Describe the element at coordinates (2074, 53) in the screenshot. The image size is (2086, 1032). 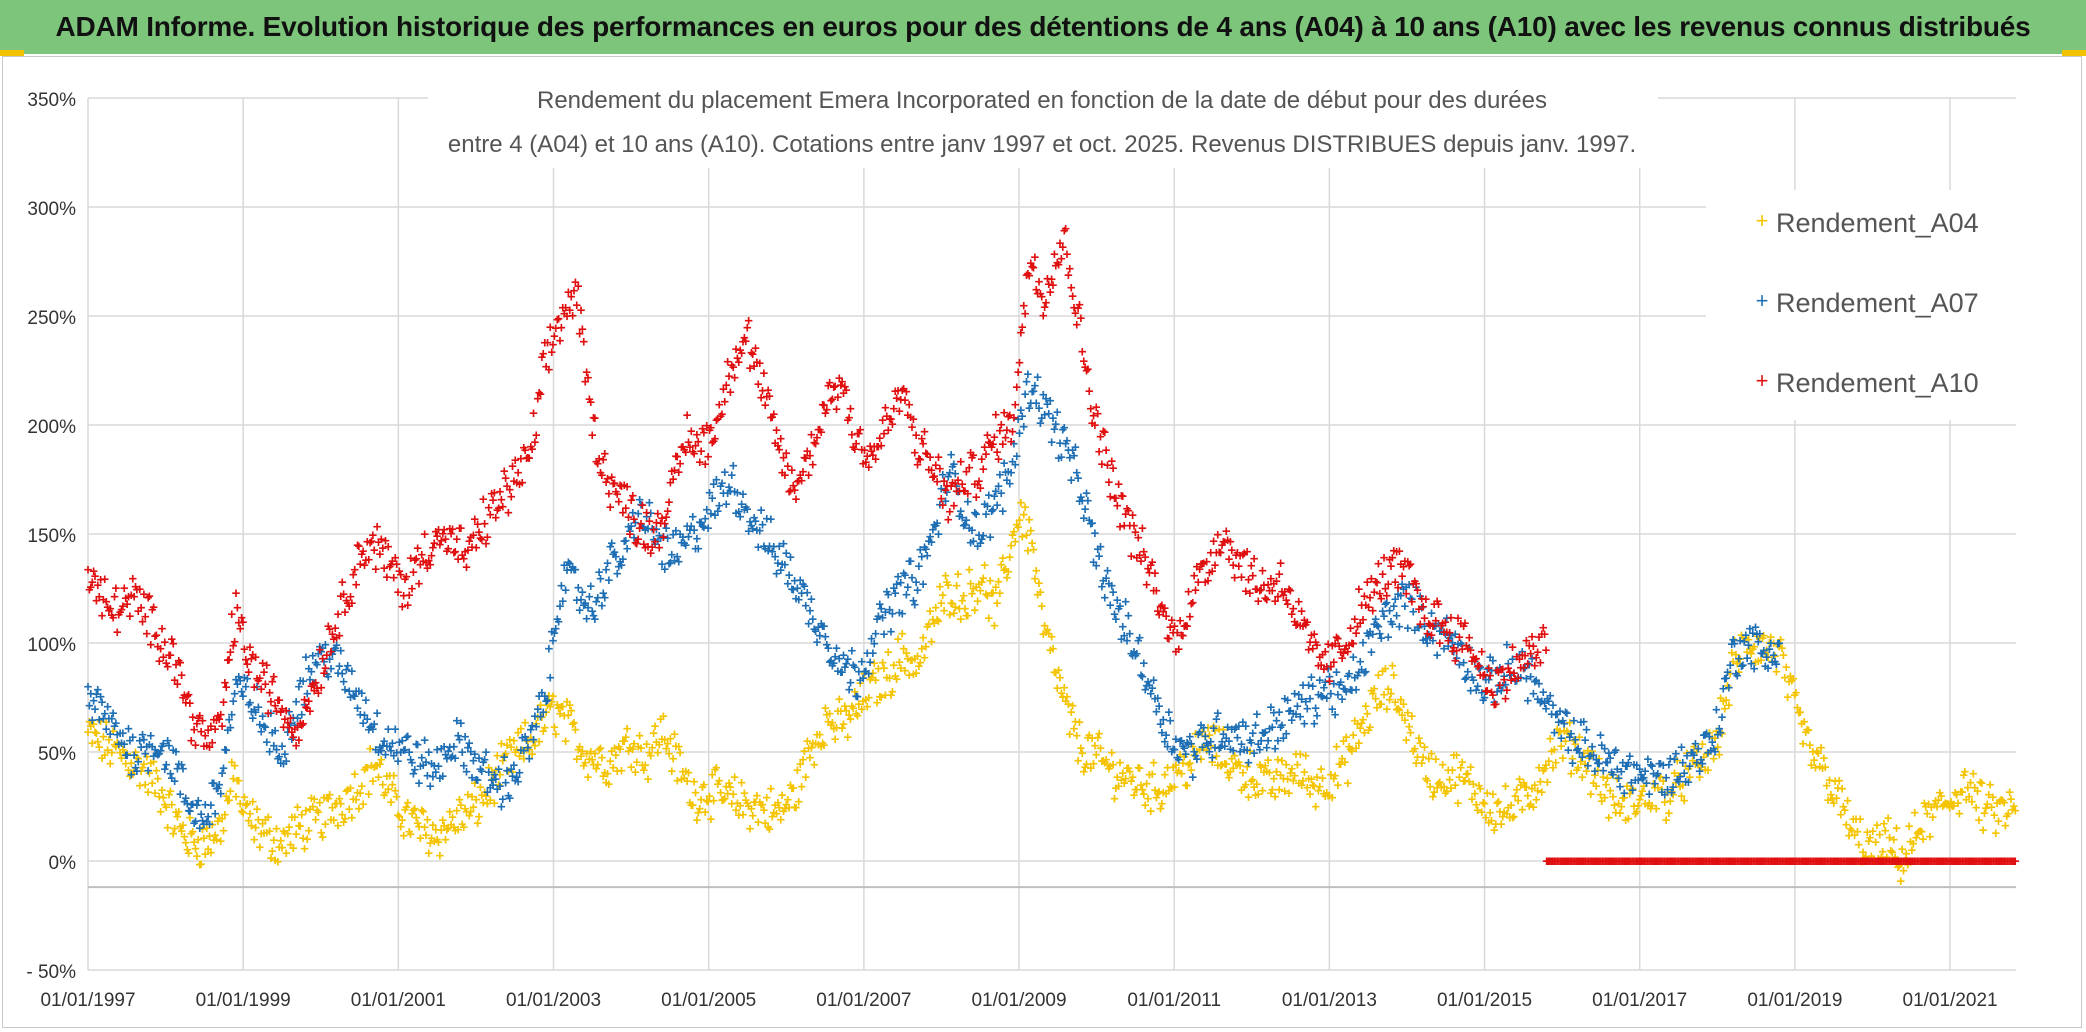
I see `corner-accent-right` at that location.